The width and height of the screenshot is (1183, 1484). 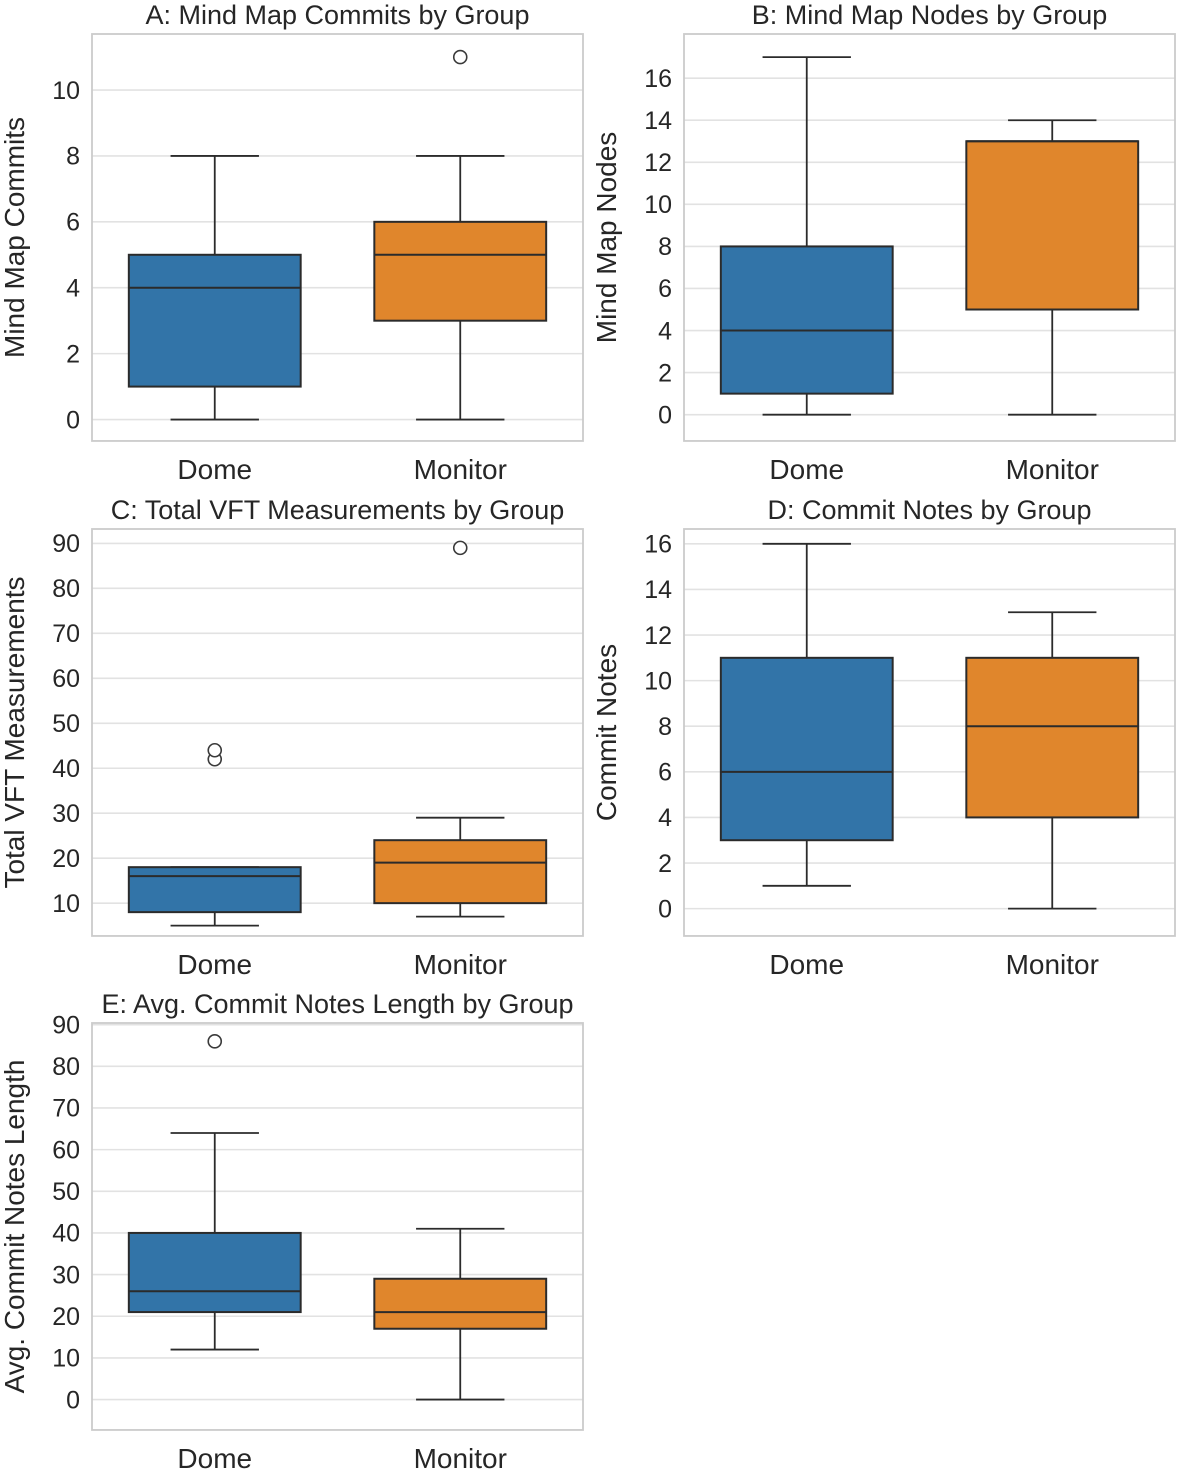 What do you see at coordinates (338, 1004) in the screenshot?
I see `panel-title: E: Avg. Commit Notes Length by Group` at bounding box center [338, 1004].